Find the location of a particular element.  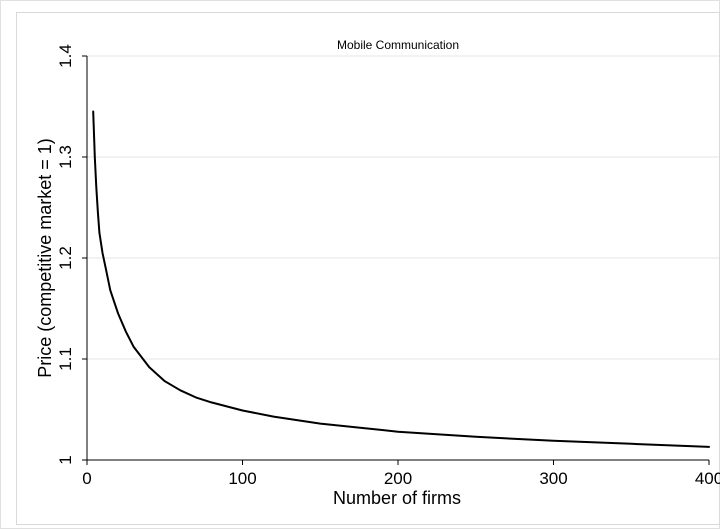

y-tick-label: 1.3 is located at coordinates (65, 157).